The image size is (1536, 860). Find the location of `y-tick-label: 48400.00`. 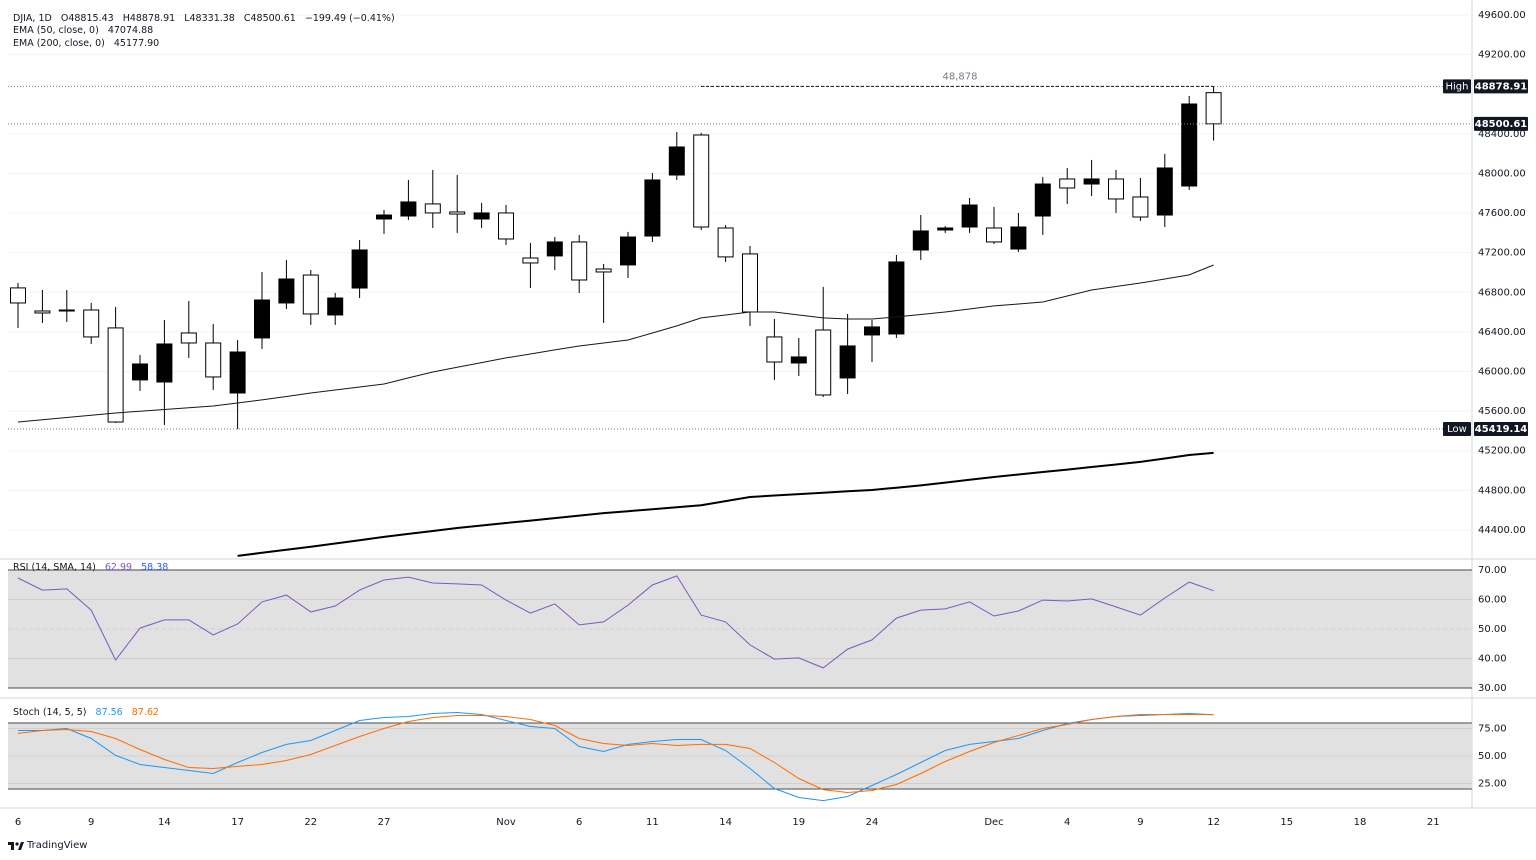

y-tick-label: 48400.00 is located at coordinates (1502, 134).